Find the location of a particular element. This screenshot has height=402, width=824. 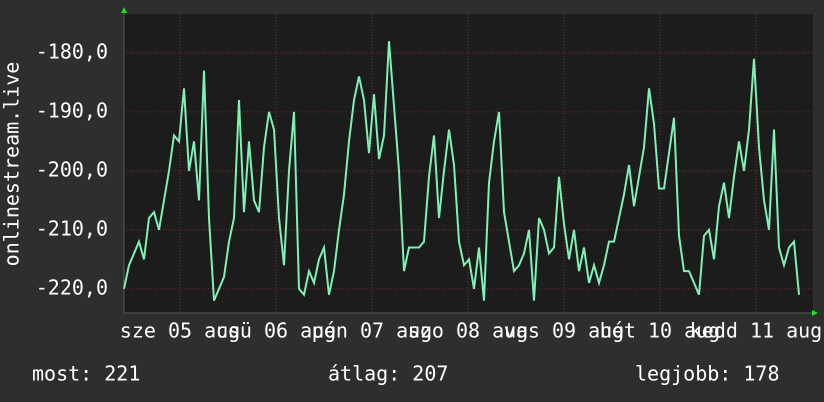

y-axis-label: onlinestream.live is located at coordinates (12, 164).